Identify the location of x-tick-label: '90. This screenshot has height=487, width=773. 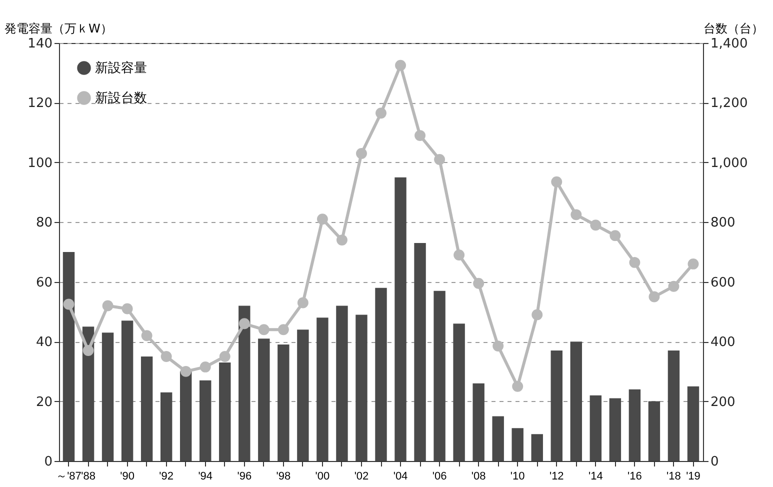
(127, 476).